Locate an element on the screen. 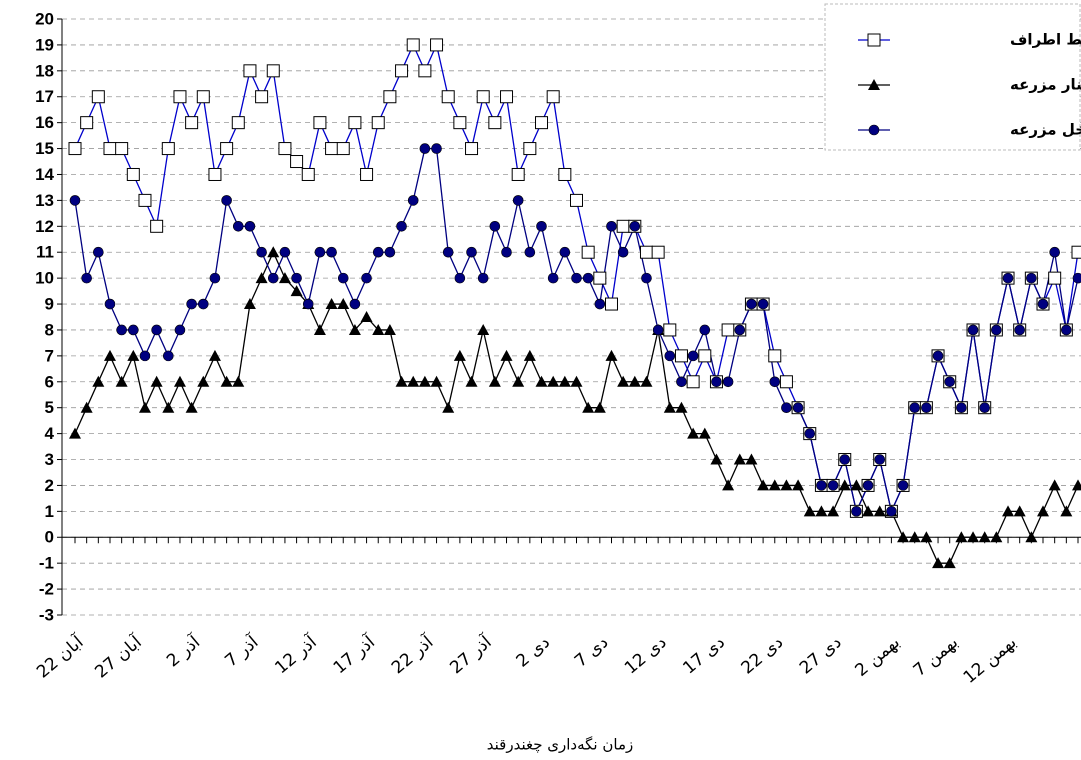 Image resolution: width=1081 pixels, height=760 pixels. y-tick-label: 19 is located at coordinates (44, 44).